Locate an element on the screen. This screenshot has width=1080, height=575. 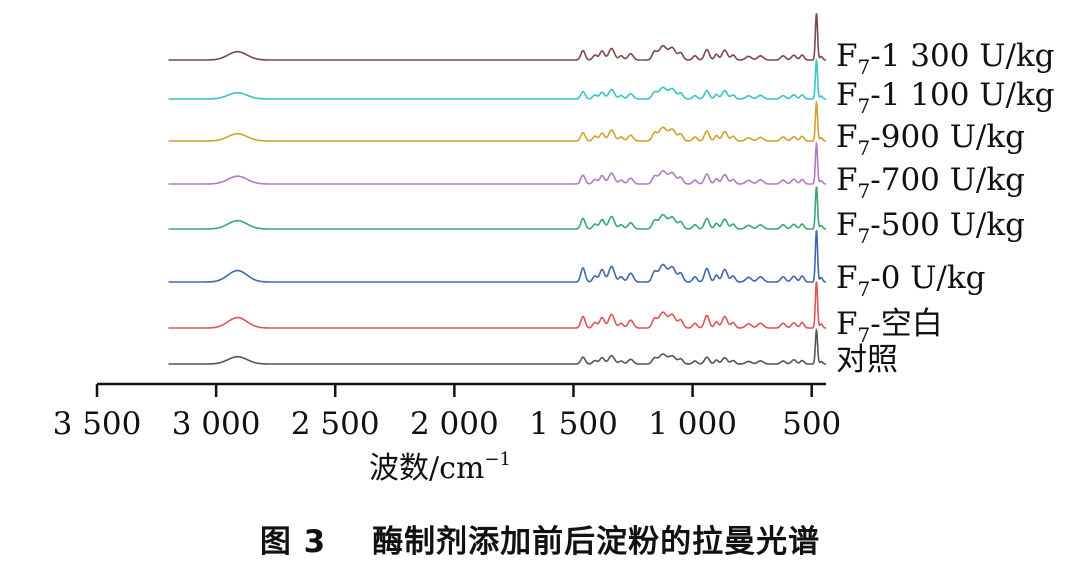
x-axis: 3 500 3 000 2 500 2 000 1 500 1 000 500 is located at coordinates (447, 412).